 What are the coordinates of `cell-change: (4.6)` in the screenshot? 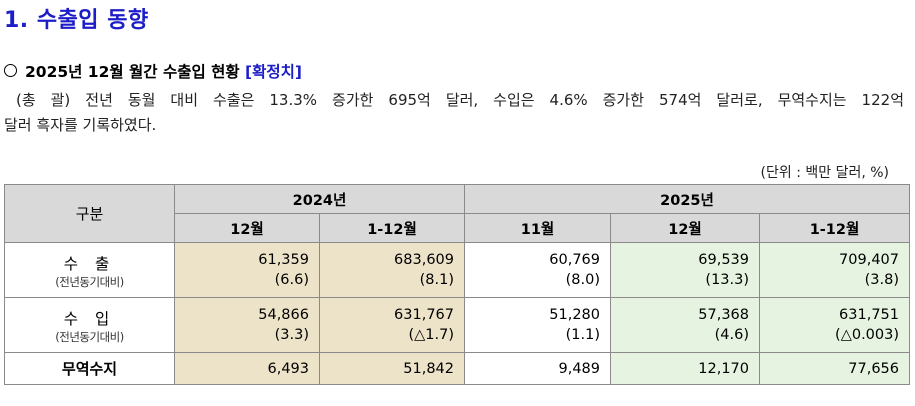 It's located at (732, 335).